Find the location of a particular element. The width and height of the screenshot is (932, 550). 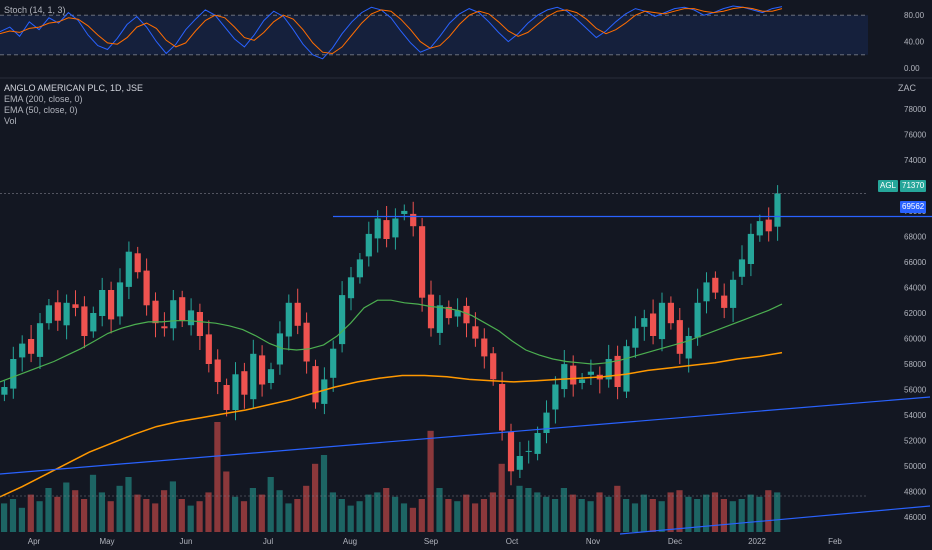

price-tick-label: 64000 is located at coordinates (915, 287).